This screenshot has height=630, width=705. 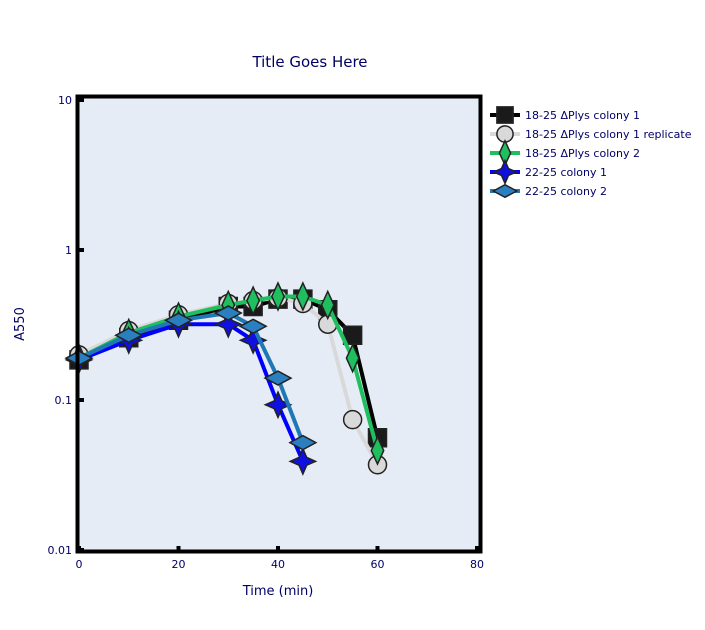 I want to click on x-tick-label: 60, so click(x=378, y=564).